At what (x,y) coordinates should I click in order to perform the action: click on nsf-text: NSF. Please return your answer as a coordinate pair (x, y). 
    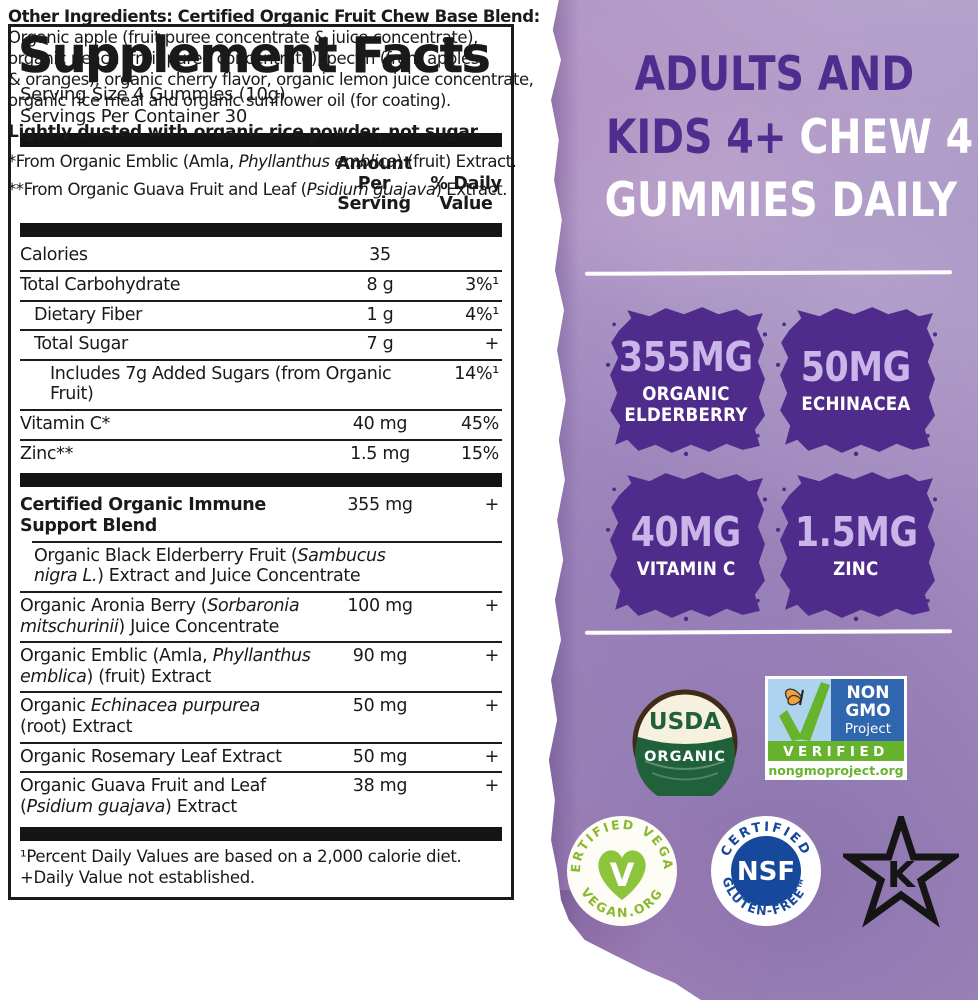
    Looking at the image, I should click on (766, 872).